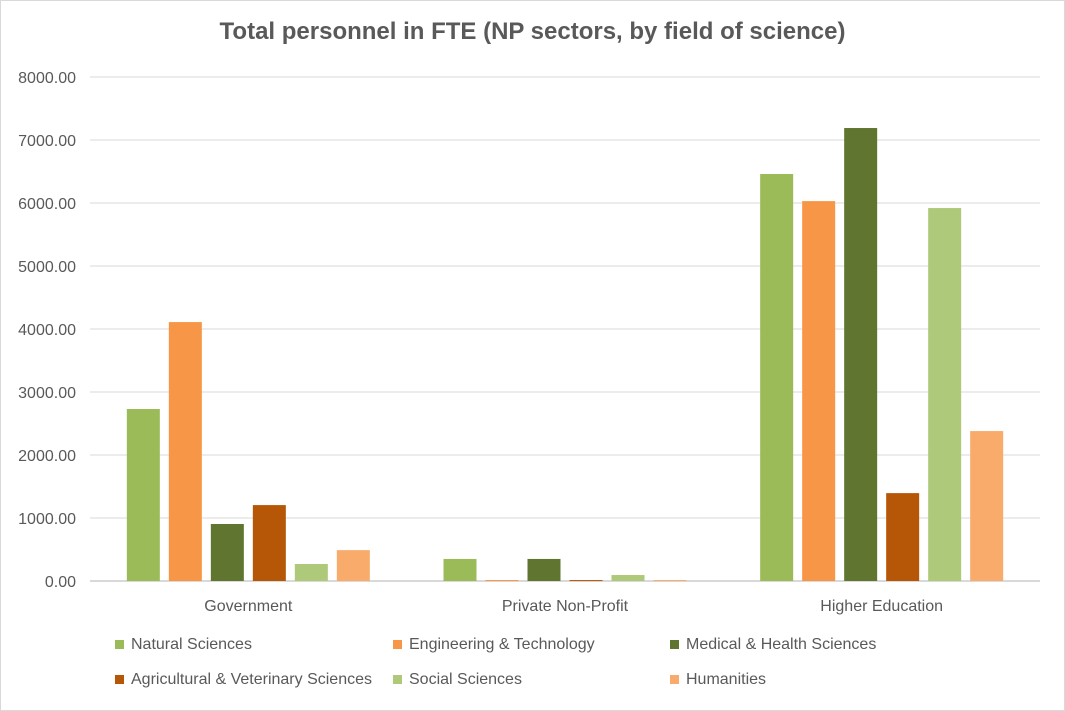 The height and width of the screenshot is (711, 1065). Describe the element at coordinates (47, 204) in the screenshot. I see `y-tick-label: 6000.00` at that location.